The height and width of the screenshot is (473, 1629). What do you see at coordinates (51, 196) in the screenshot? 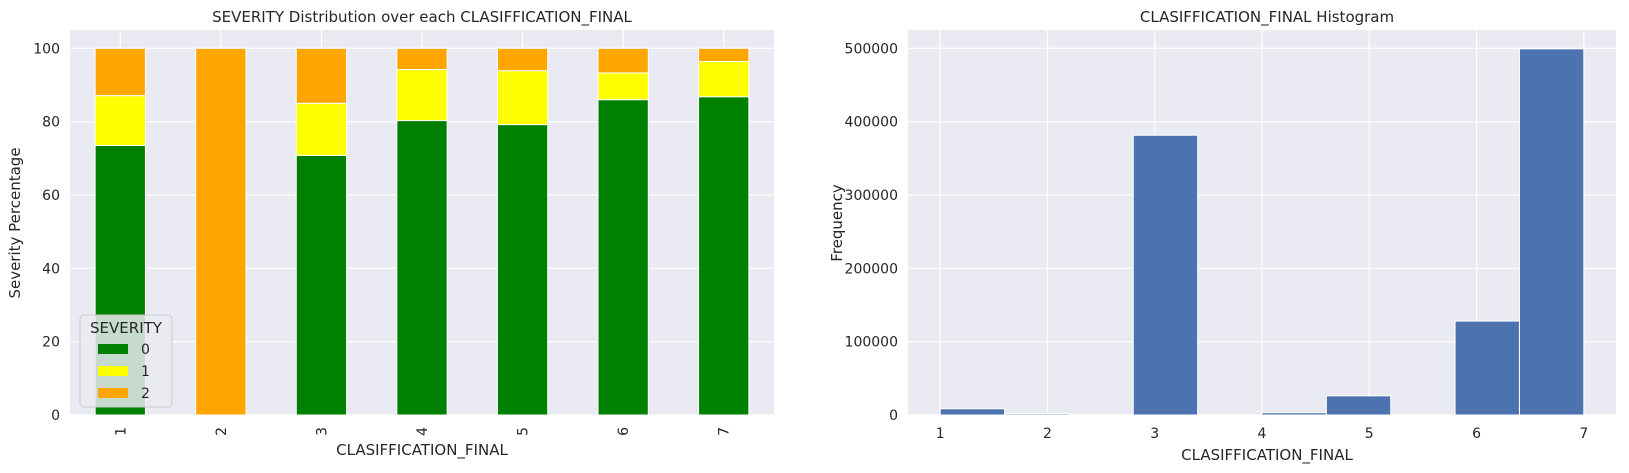
I see `y-tick-label: 60` at bounding box center [51, 196].